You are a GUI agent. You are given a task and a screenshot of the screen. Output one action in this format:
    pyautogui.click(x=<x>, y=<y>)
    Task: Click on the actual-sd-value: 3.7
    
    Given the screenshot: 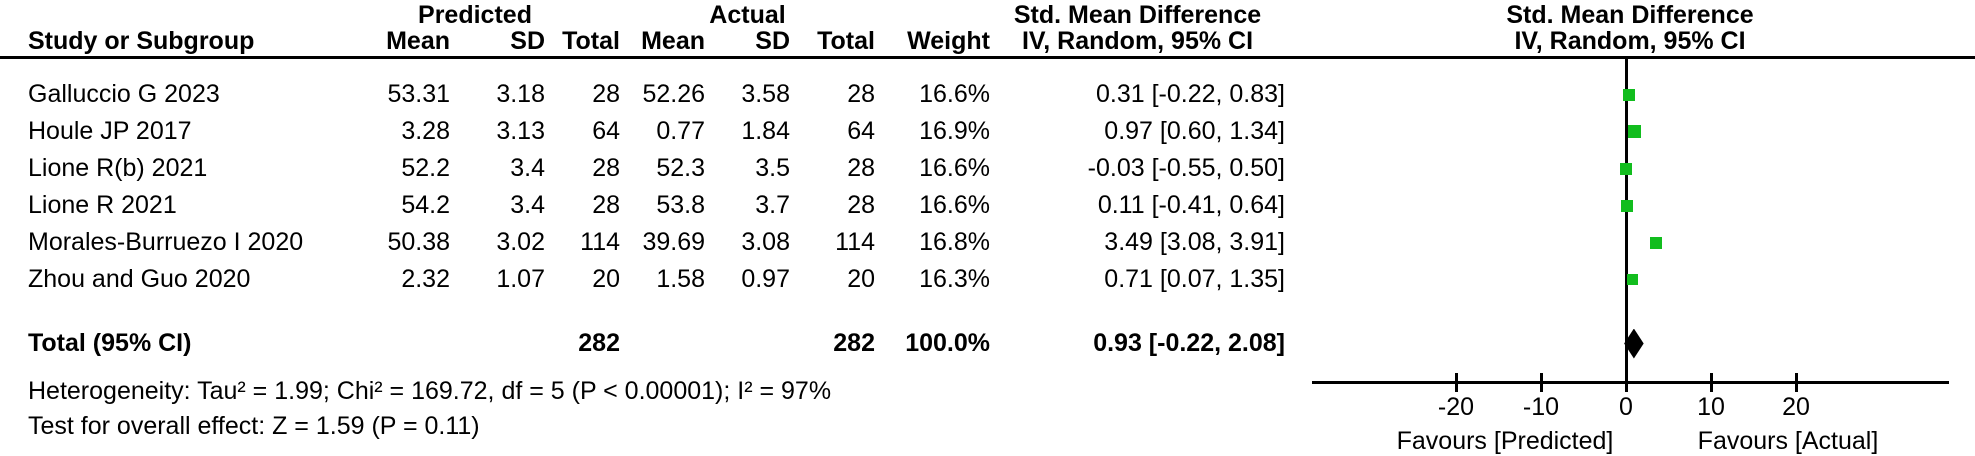 What is the action you would take?
    pyautogui.click(x=772, y=205)
    